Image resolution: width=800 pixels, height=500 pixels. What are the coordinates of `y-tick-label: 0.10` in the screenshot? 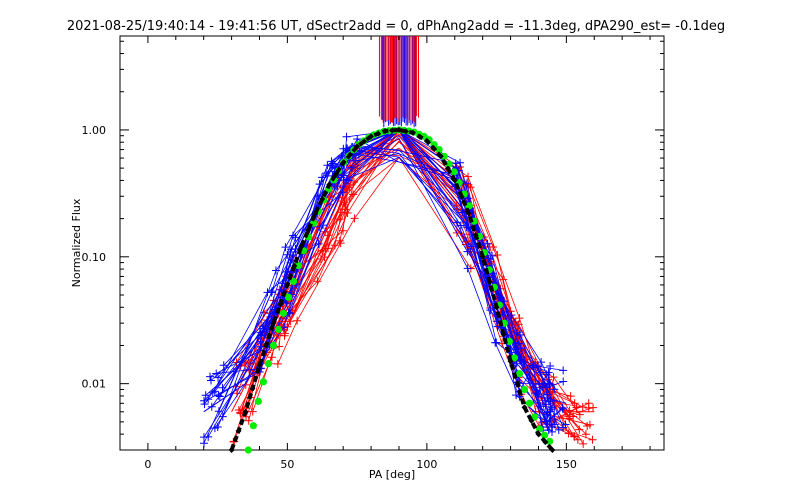 It's located at (94, 257).